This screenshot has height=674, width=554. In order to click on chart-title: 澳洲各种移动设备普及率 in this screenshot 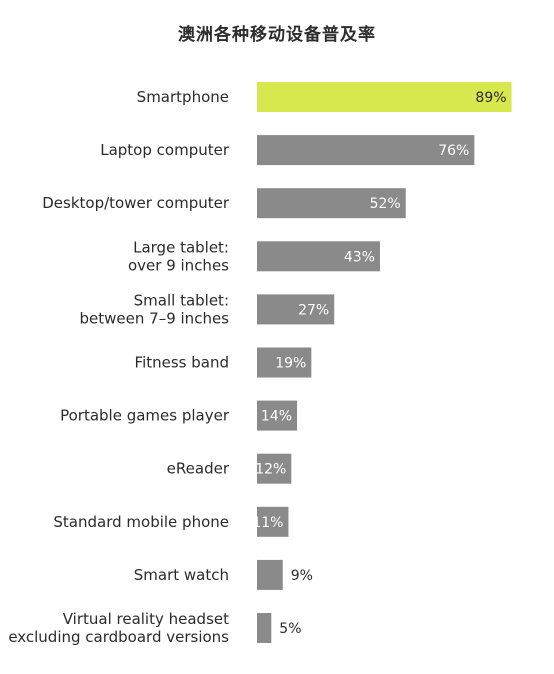, I will do `click(277, 35)`.